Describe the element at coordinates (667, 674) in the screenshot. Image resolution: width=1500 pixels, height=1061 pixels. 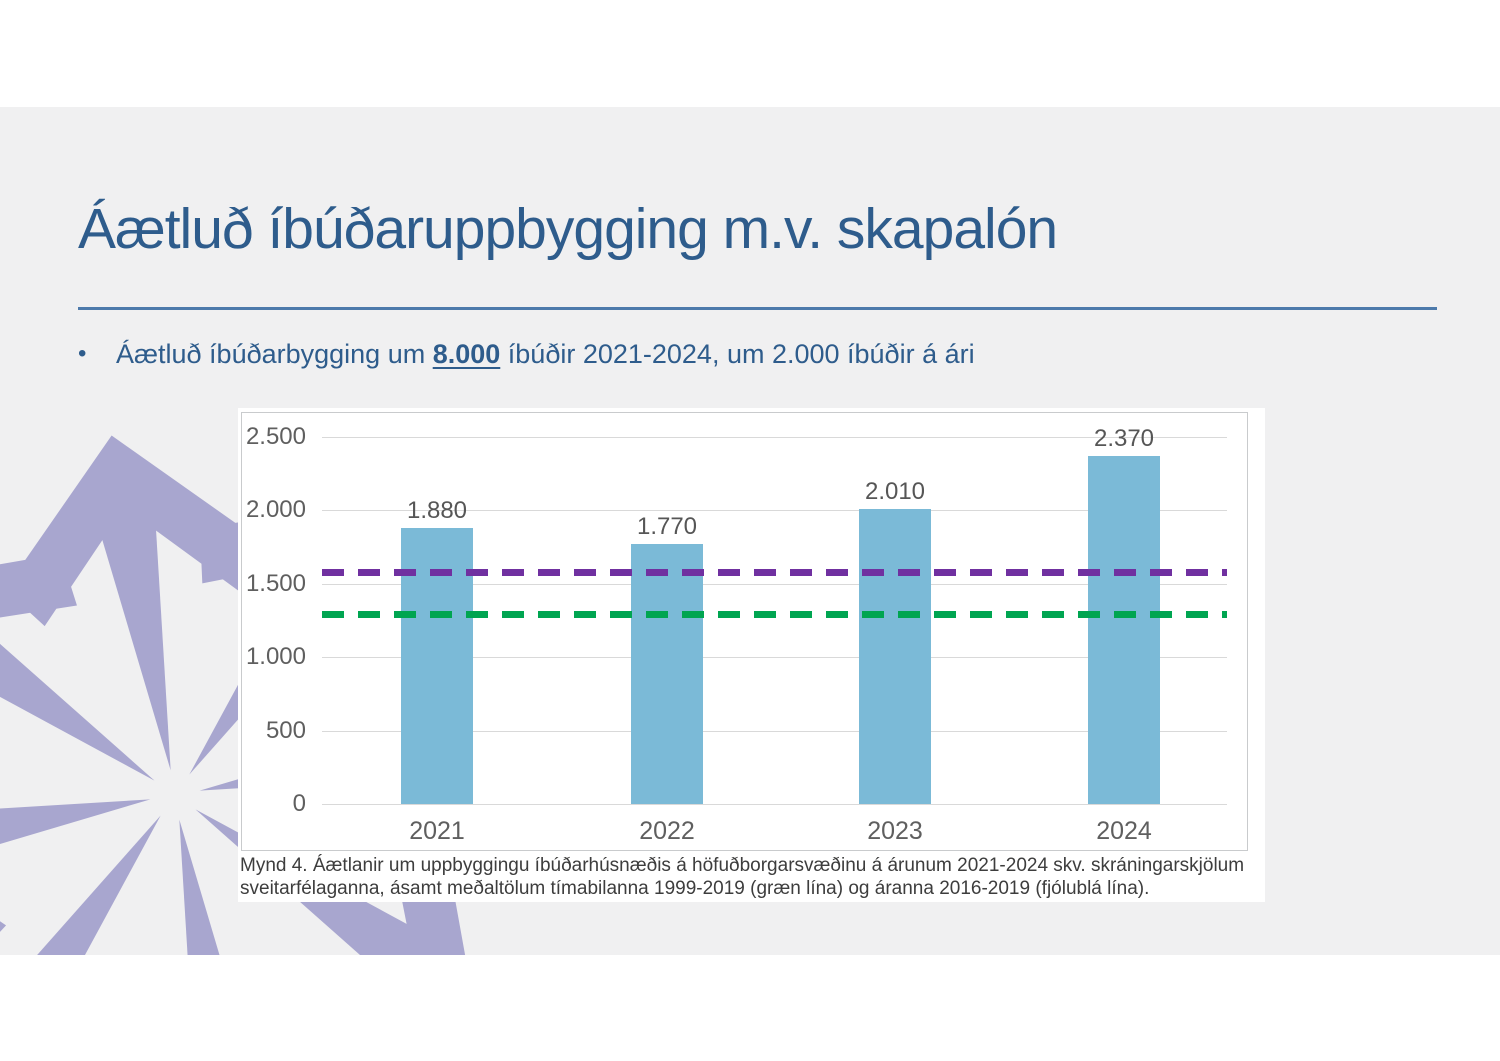
I see `bar-2022` at that location.